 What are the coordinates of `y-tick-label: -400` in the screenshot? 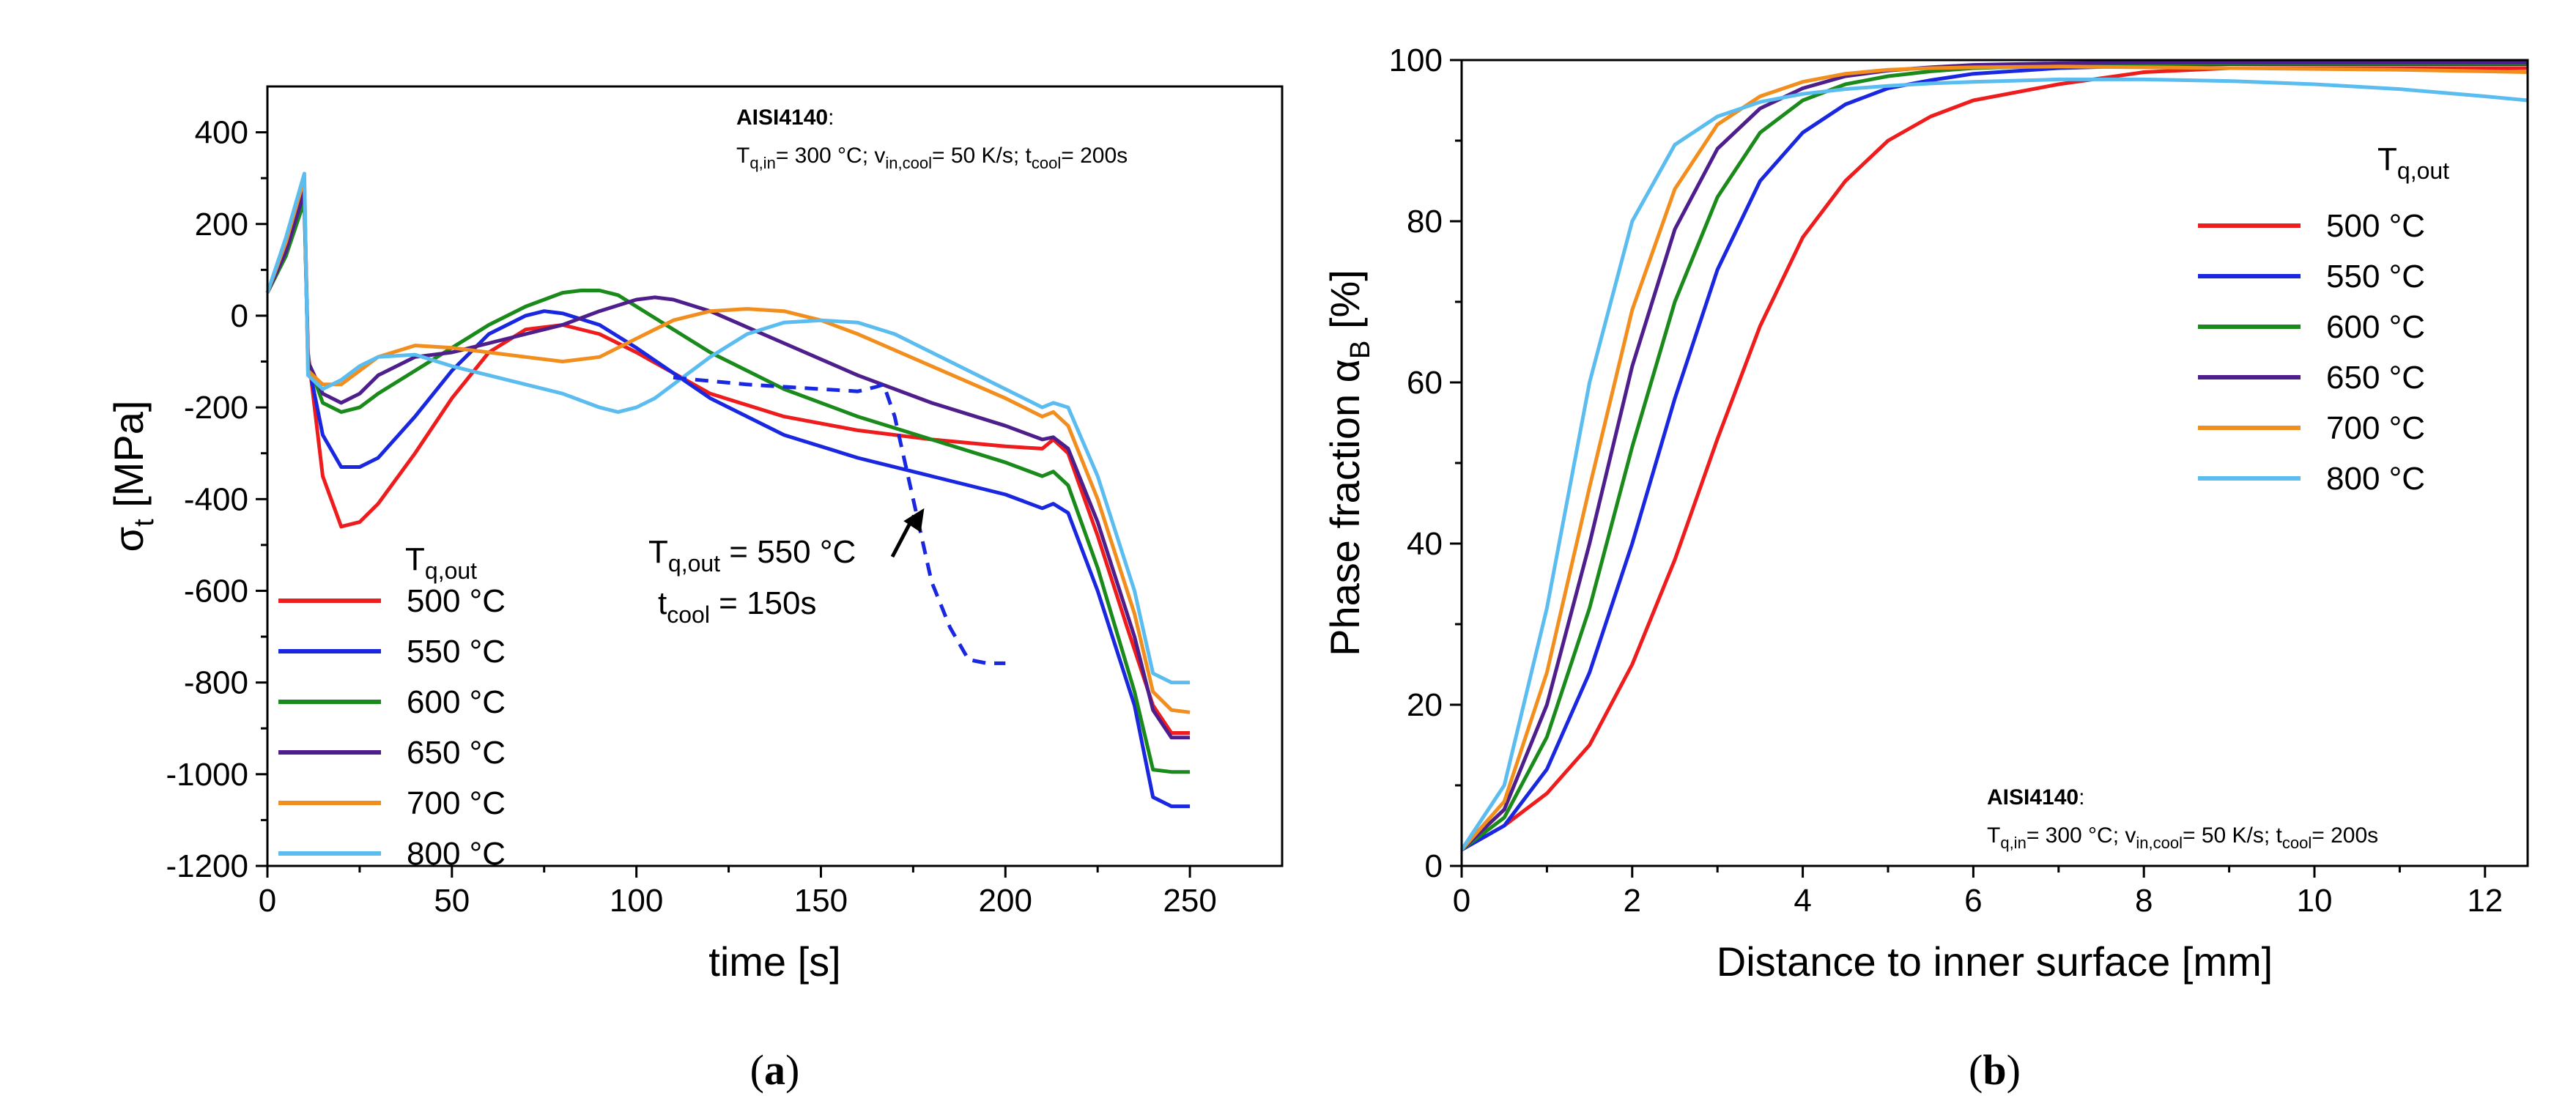 It's located at (216, 499).